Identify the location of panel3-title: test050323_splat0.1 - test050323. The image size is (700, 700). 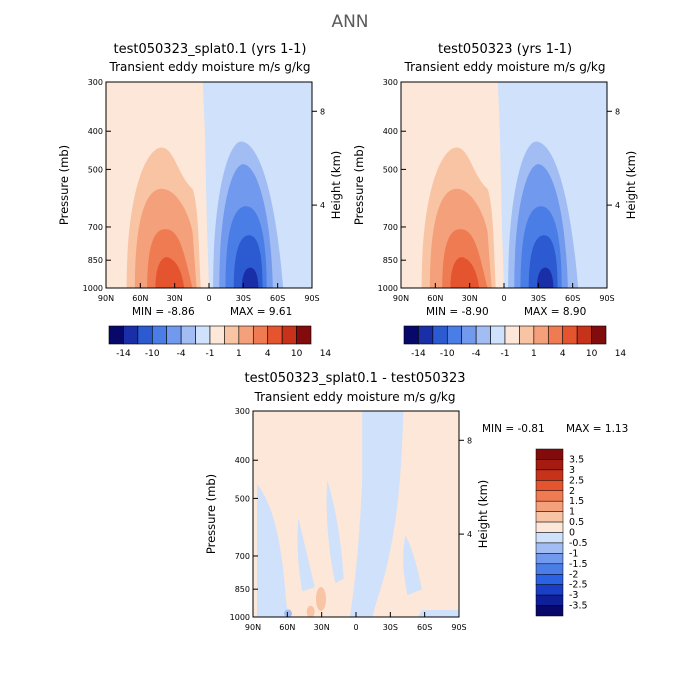
(355, 378).